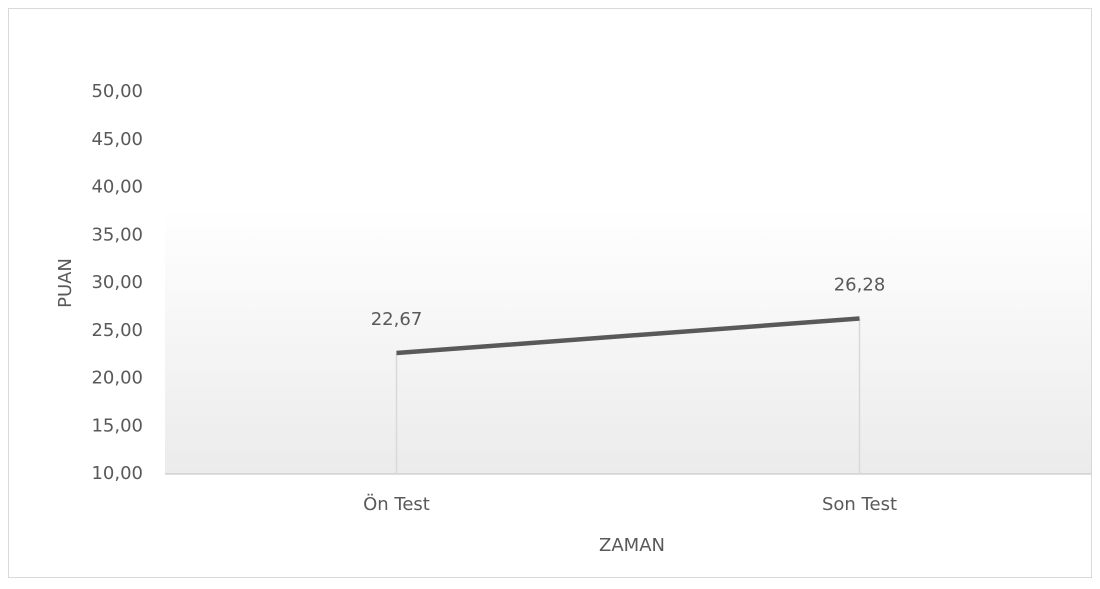  Describe the element at coordinates (628, 336) in the screenshot. I see `line` at that location.